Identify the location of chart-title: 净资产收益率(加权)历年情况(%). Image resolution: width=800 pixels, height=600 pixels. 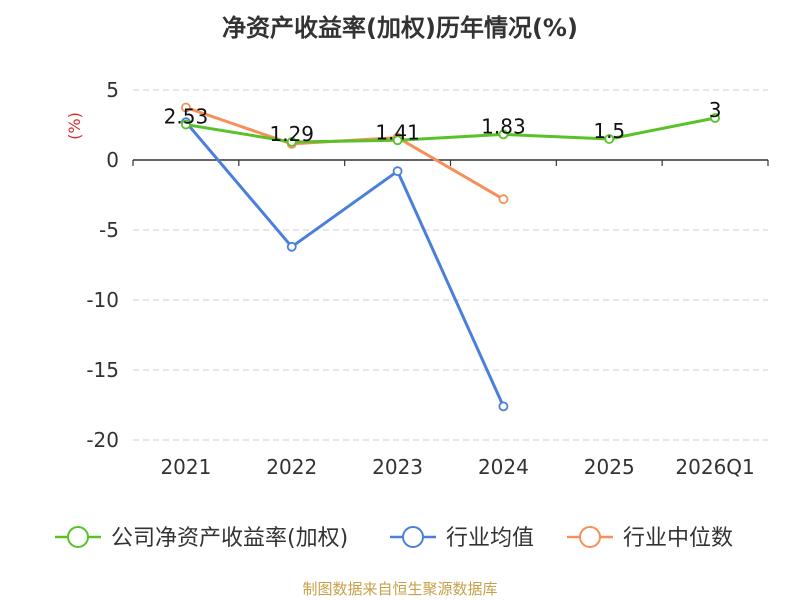
(400, 28).